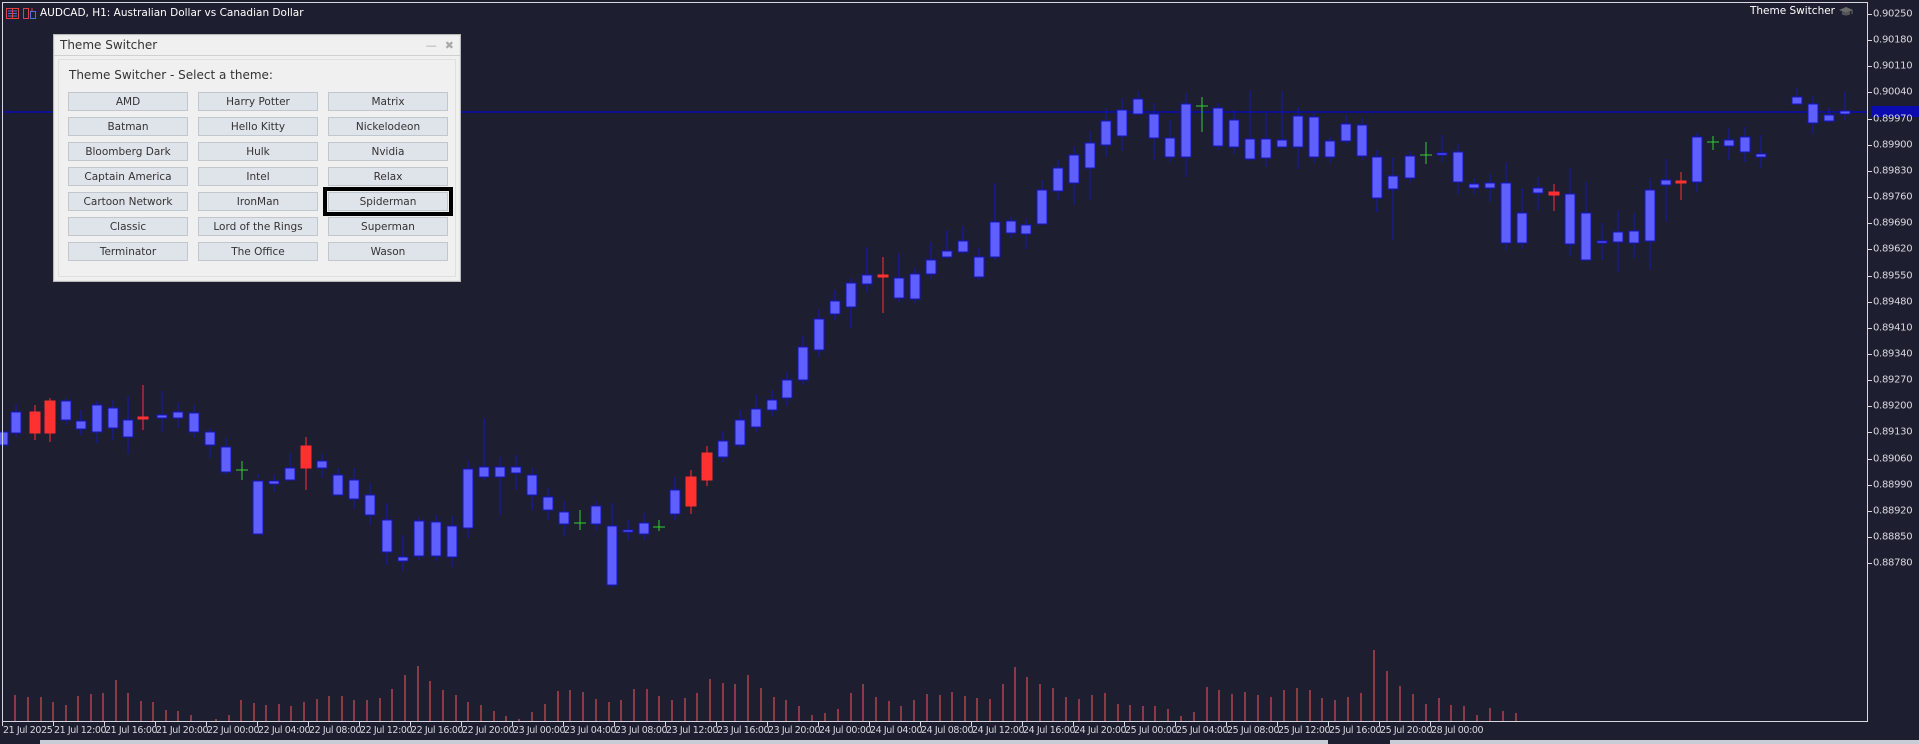 The width and height of the screenshot is (1919, 744). Describe the element at coordinates (1893, 406) in the screenshot. I see `price-label: 0.89200` at that location.